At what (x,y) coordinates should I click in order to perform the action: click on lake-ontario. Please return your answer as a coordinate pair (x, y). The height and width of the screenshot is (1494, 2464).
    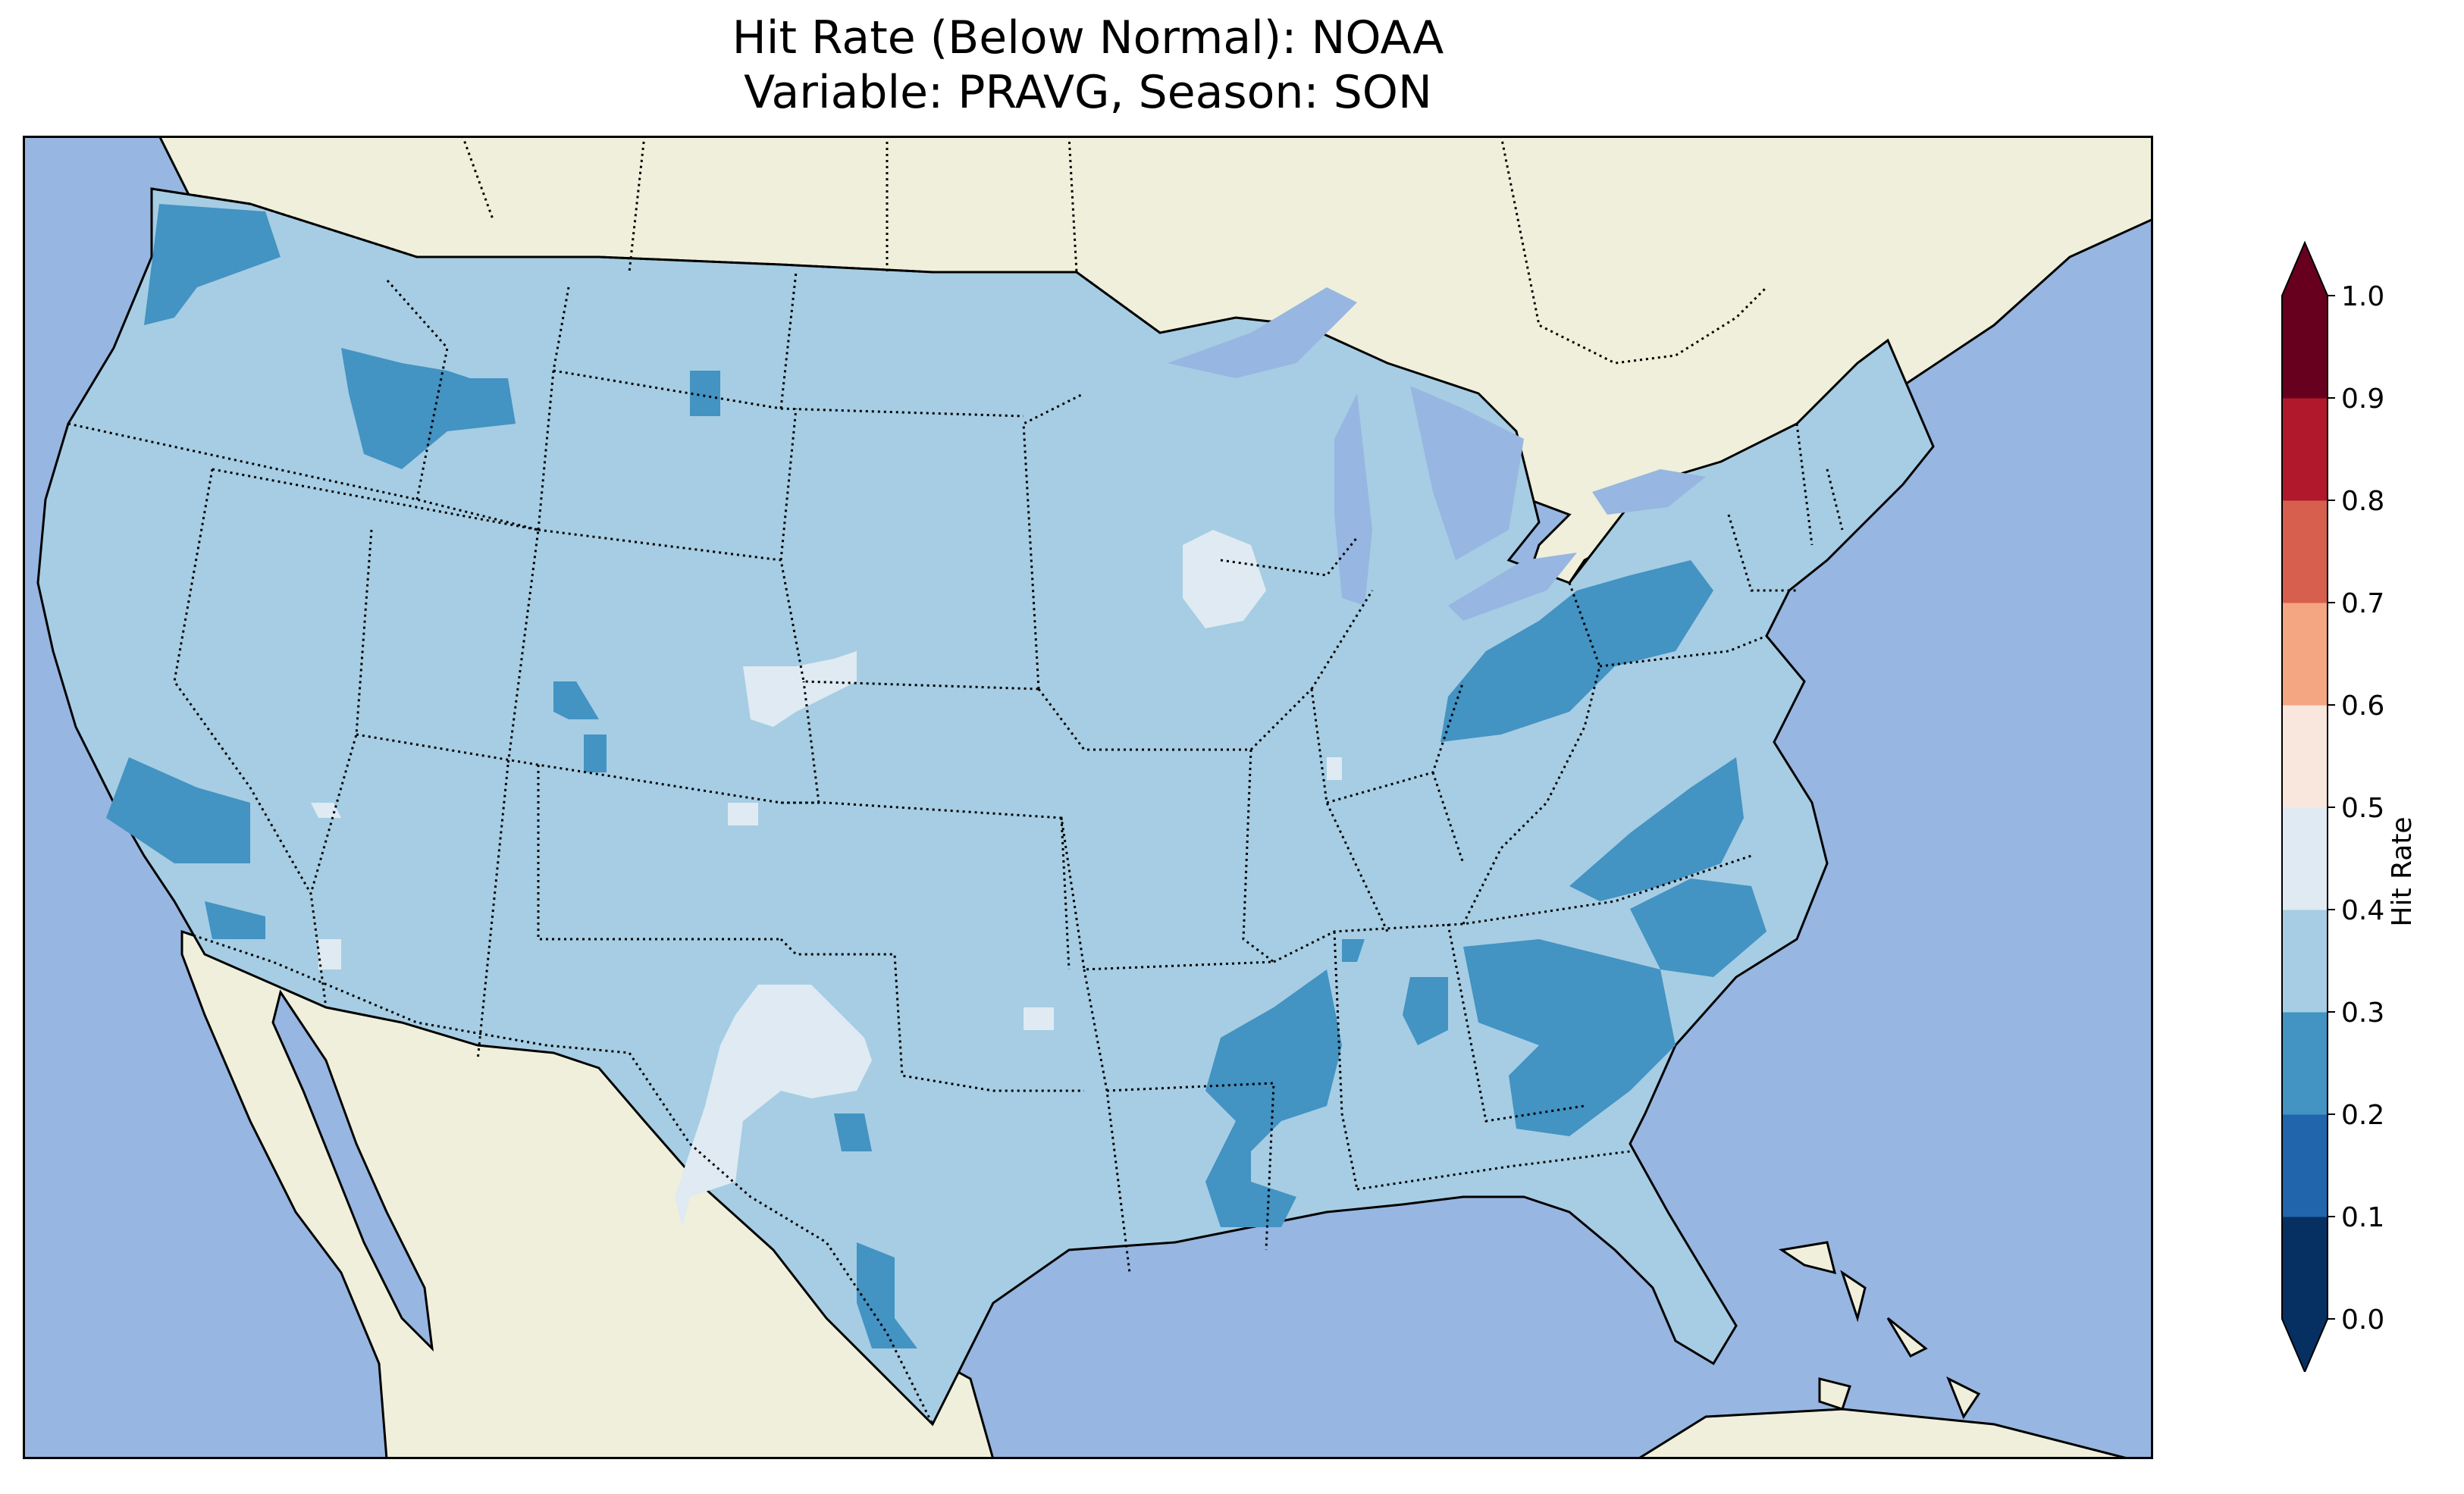
    Looking at the image, I should click on (1649, 492).